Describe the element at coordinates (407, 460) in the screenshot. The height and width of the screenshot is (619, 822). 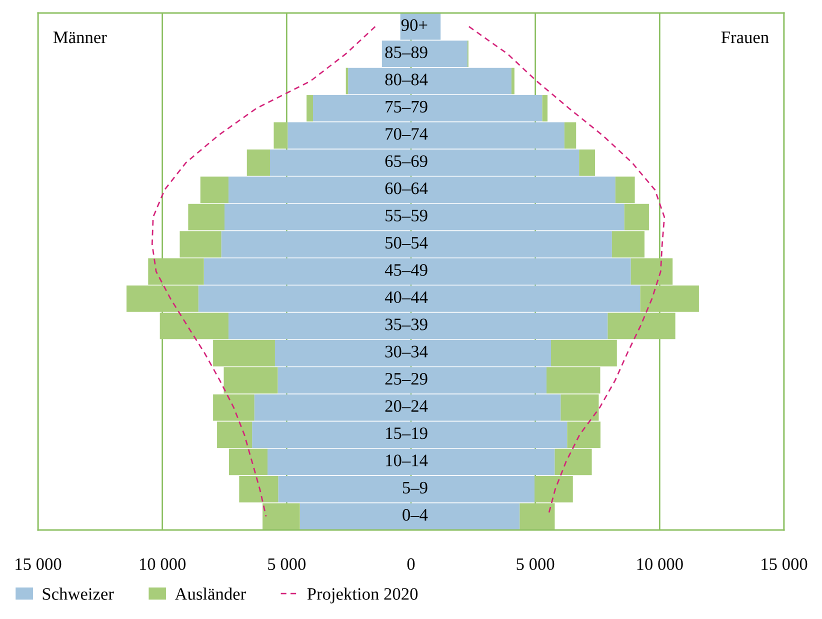
I see `y-tick-label: 10–14` at that location.